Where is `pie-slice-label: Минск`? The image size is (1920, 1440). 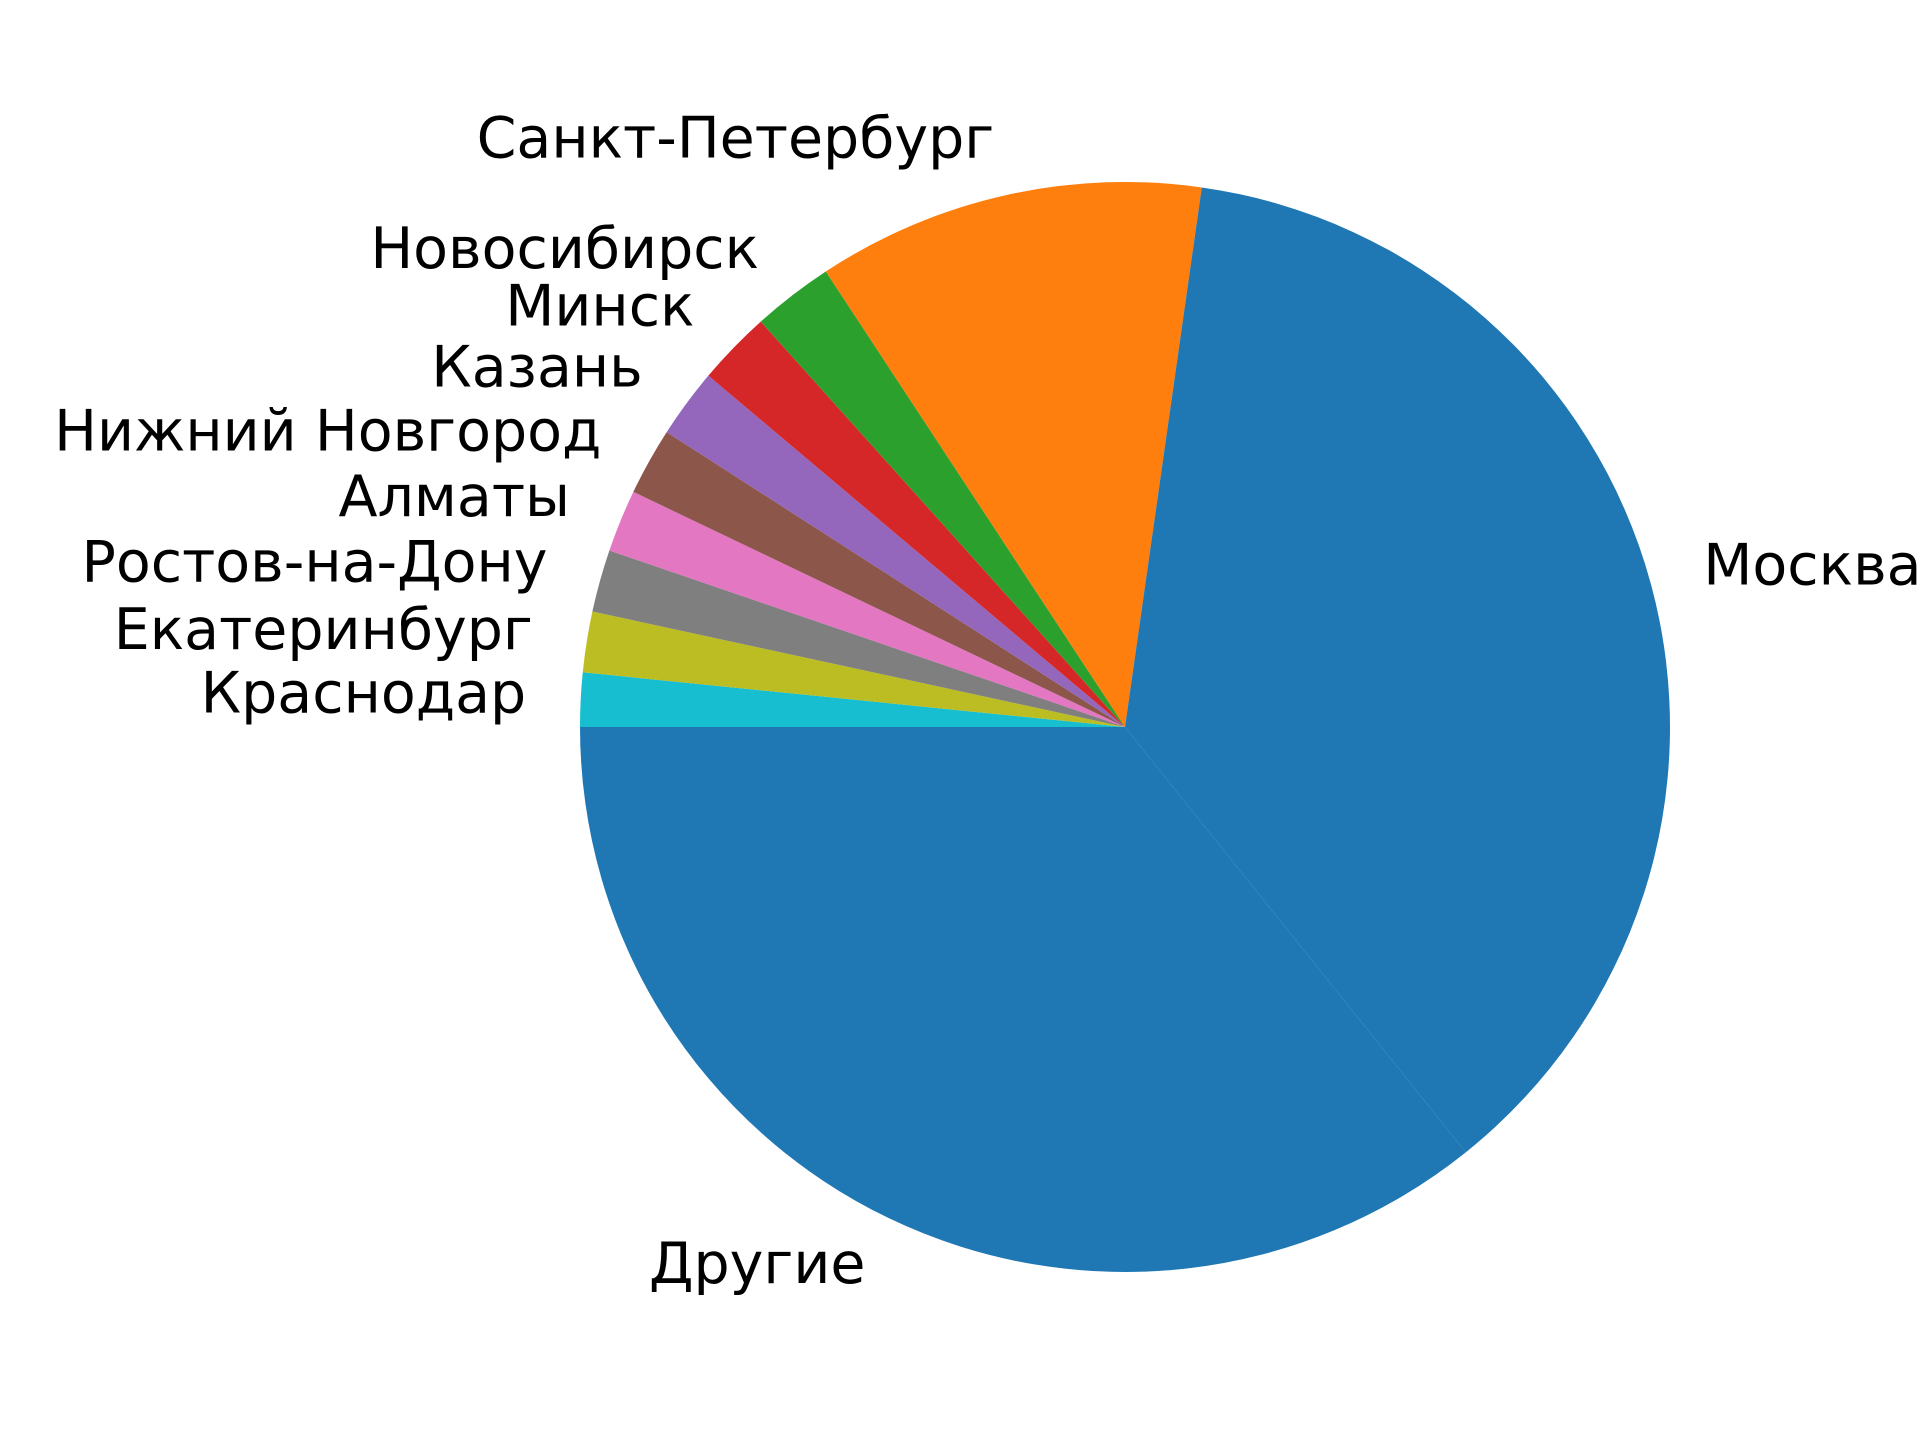
pie-slice-label: Минск is located at coordinates (599, 306).